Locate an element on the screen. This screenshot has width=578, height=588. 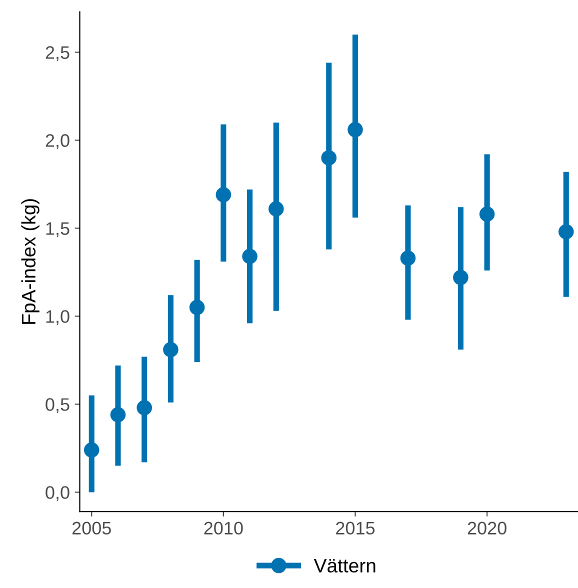
x-tick-label: 2010 is located at coordinates (223, 528).